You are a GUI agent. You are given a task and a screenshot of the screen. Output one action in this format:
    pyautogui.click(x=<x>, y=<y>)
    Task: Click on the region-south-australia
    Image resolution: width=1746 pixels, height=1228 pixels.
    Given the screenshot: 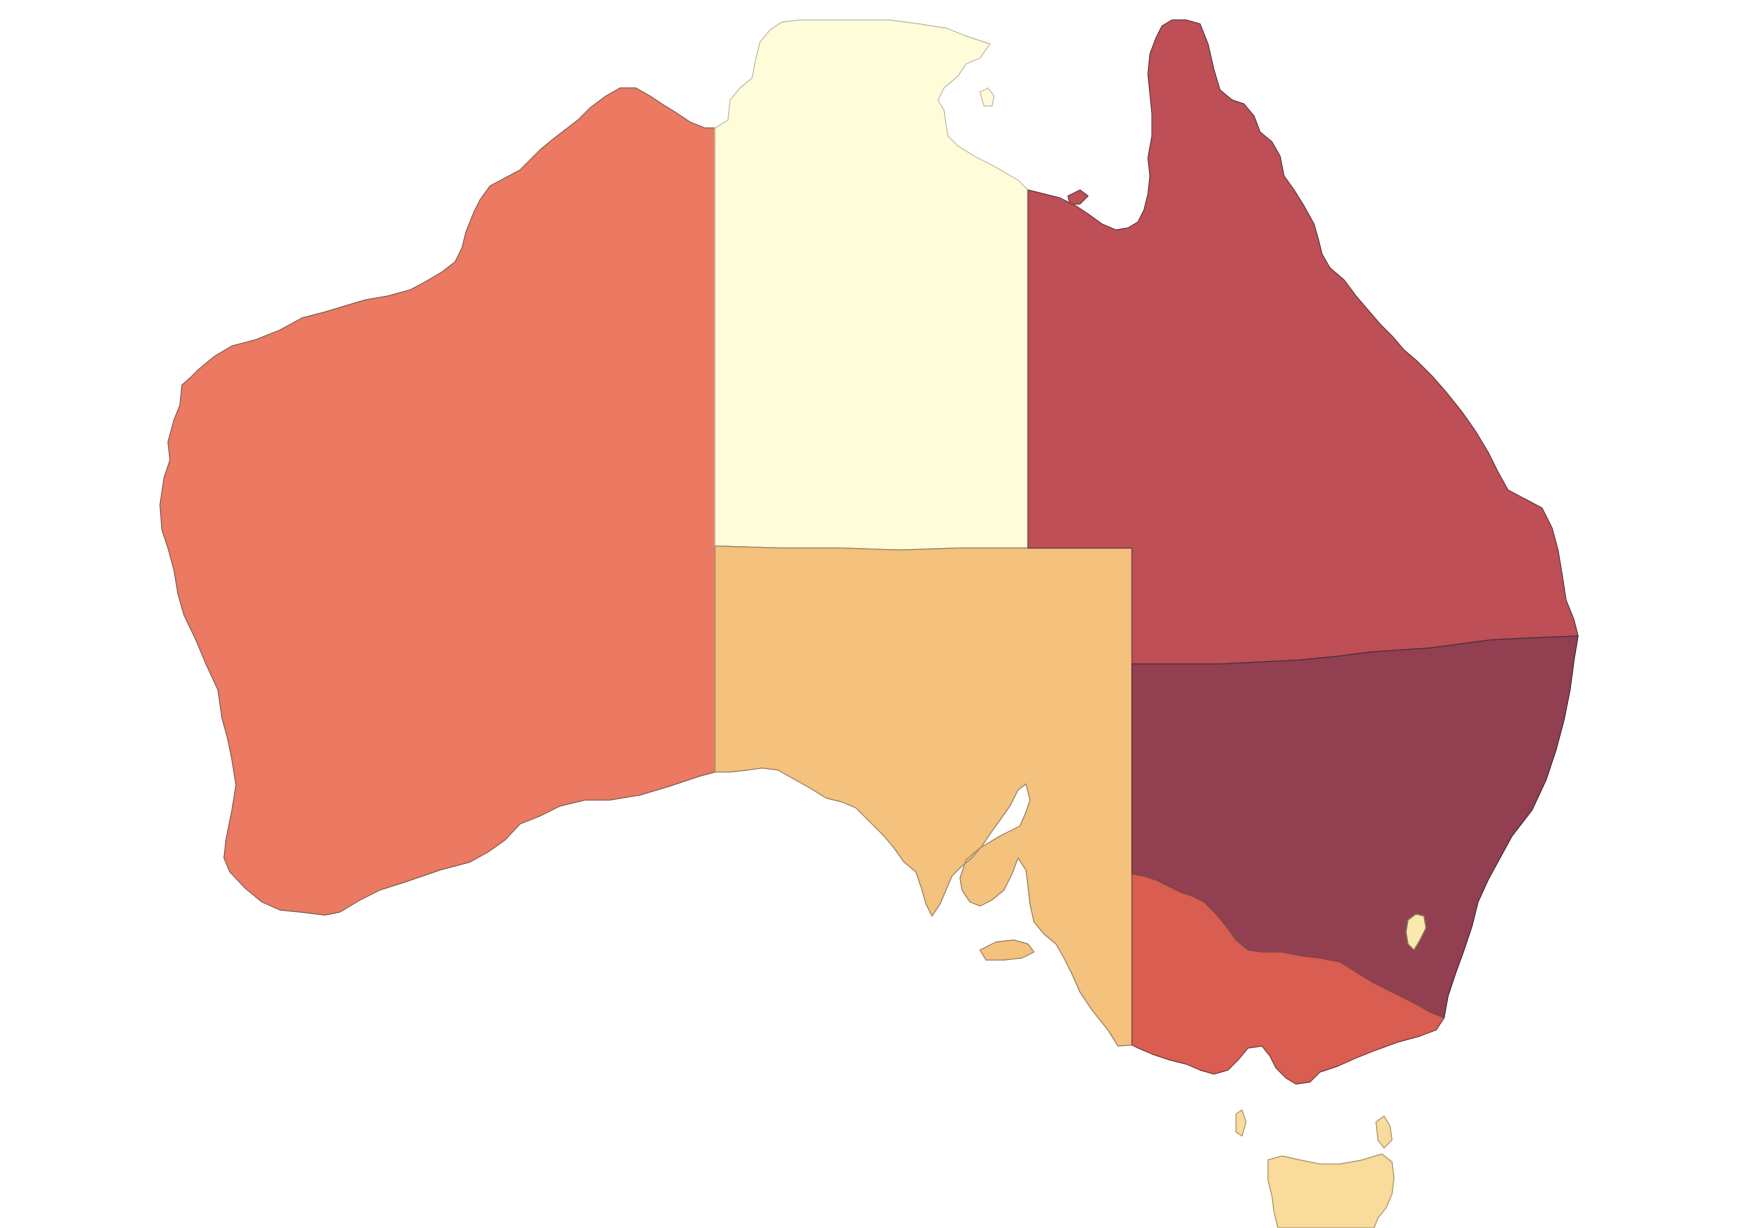 What is the action you would take?
    pyautogui.click(x=923, y=796)
    